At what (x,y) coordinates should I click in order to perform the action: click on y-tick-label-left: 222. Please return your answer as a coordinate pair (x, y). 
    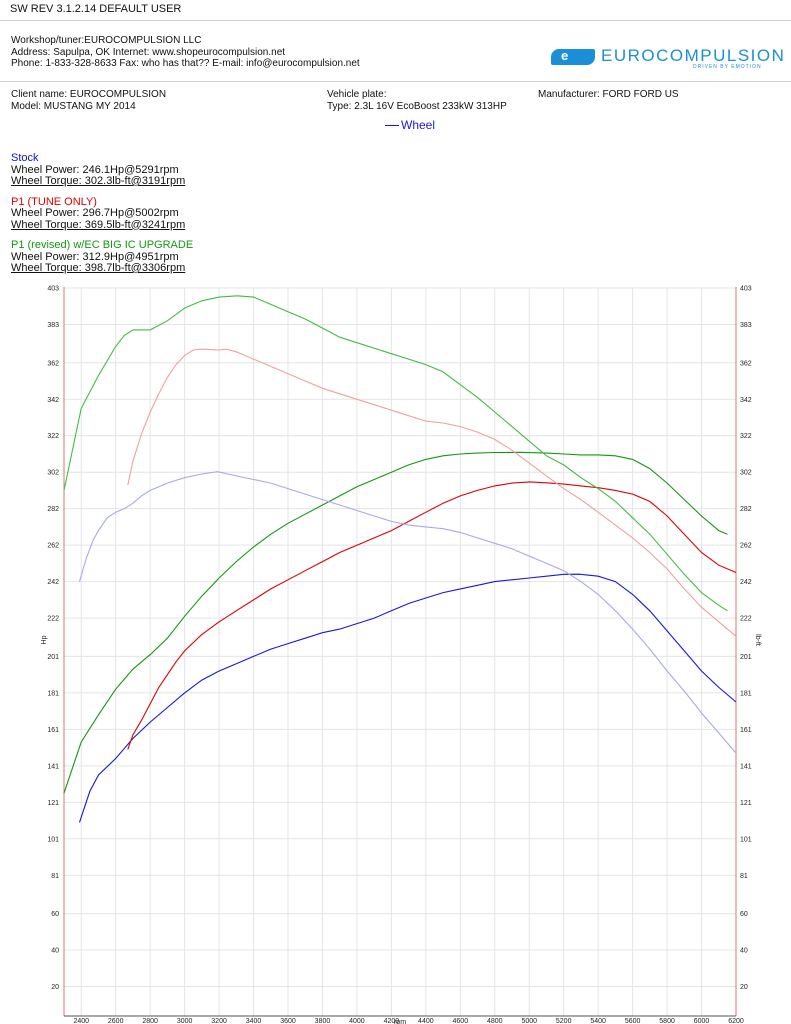
    Looking at the image, I should click on (53, 619).